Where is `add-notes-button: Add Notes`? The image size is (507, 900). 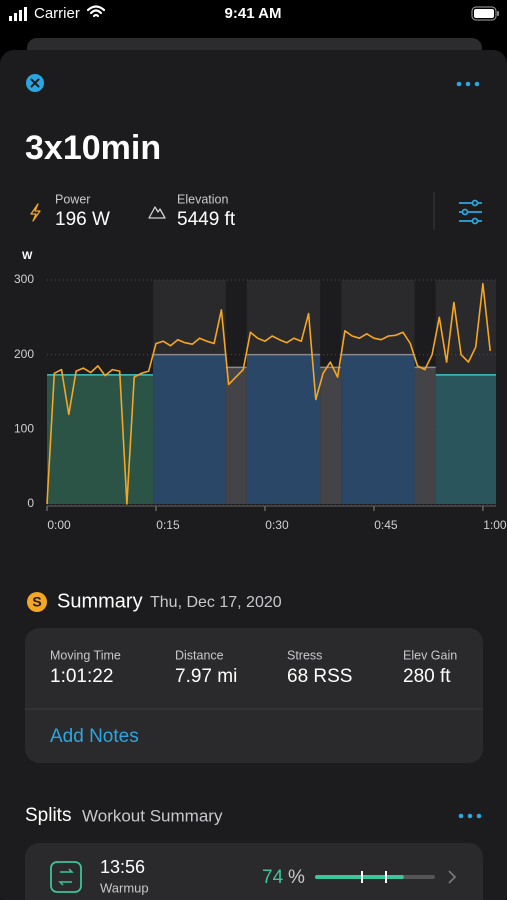
add-notes-button: Add Notes is located at coordinates (94, 736).